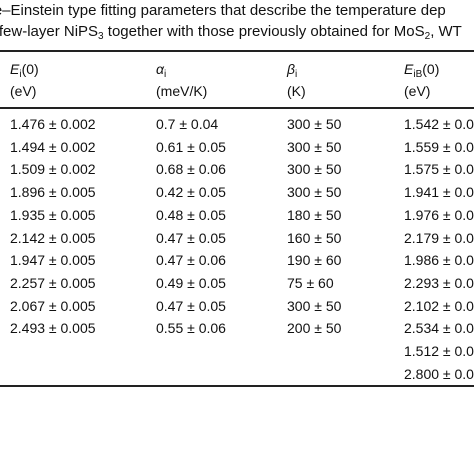 Image resolution: width=474 pixels, height=474 pixels. Describe the element at coordinates (23, 91) in the screenshot. I see `header-ei0-unit: (eV)` at that location.